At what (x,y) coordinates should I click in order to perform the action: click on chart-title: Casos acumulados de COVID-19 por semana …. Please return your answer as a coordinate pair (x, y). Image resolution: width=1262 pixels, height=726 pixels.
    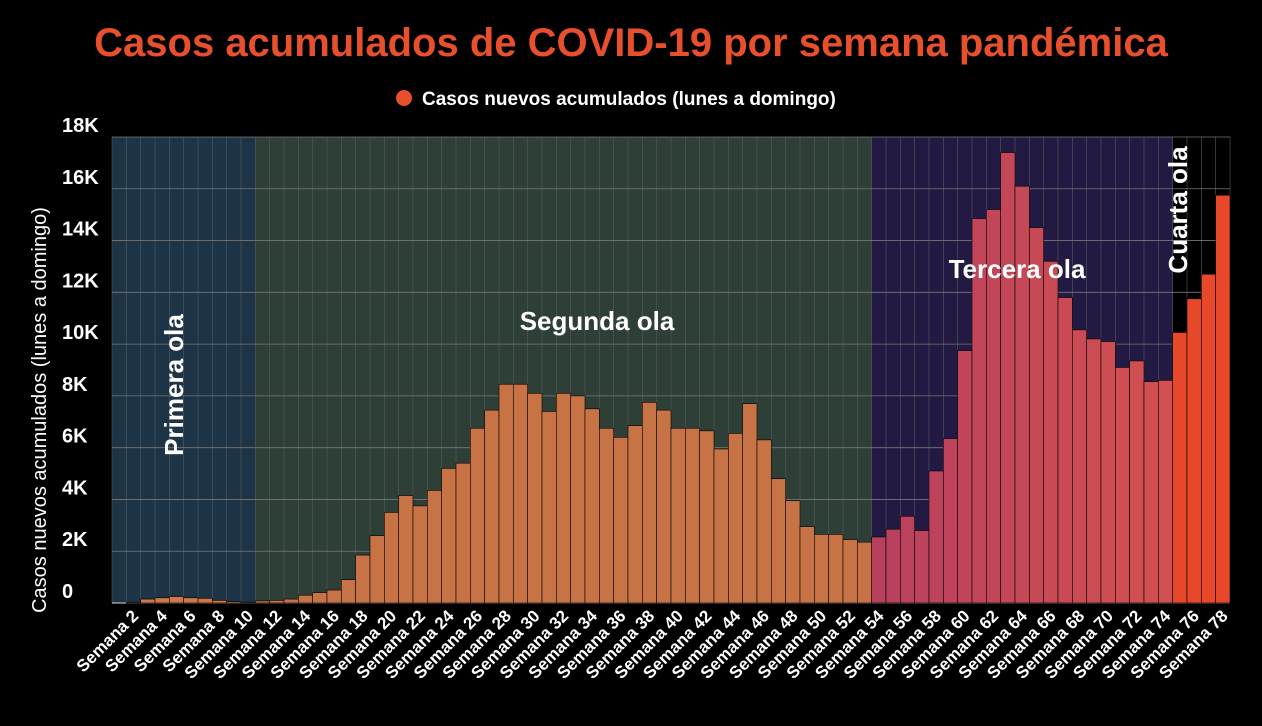
    Looking at the image, I should click on (631, 43).